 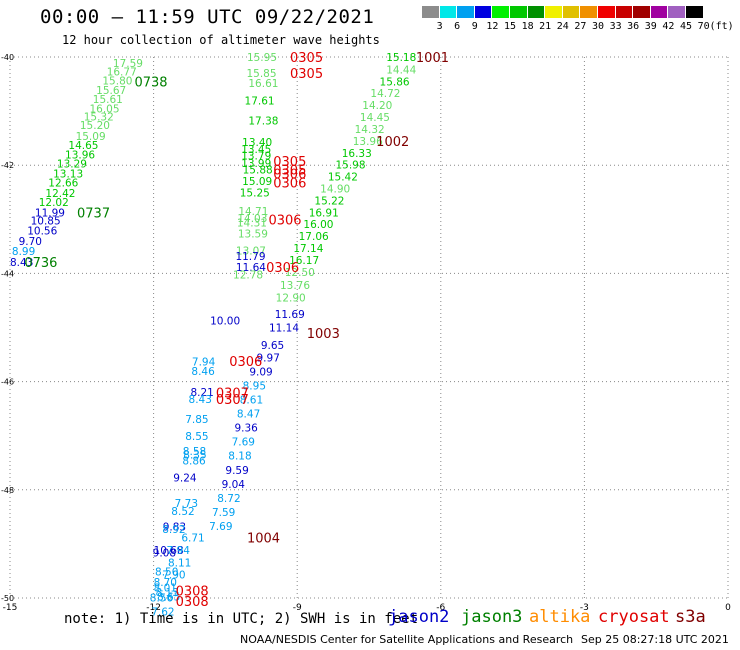 What do you see at coordinates (153, 608) in the screenshot?
I see `lon-tick-label: -12` at bounding box center [153, 608].